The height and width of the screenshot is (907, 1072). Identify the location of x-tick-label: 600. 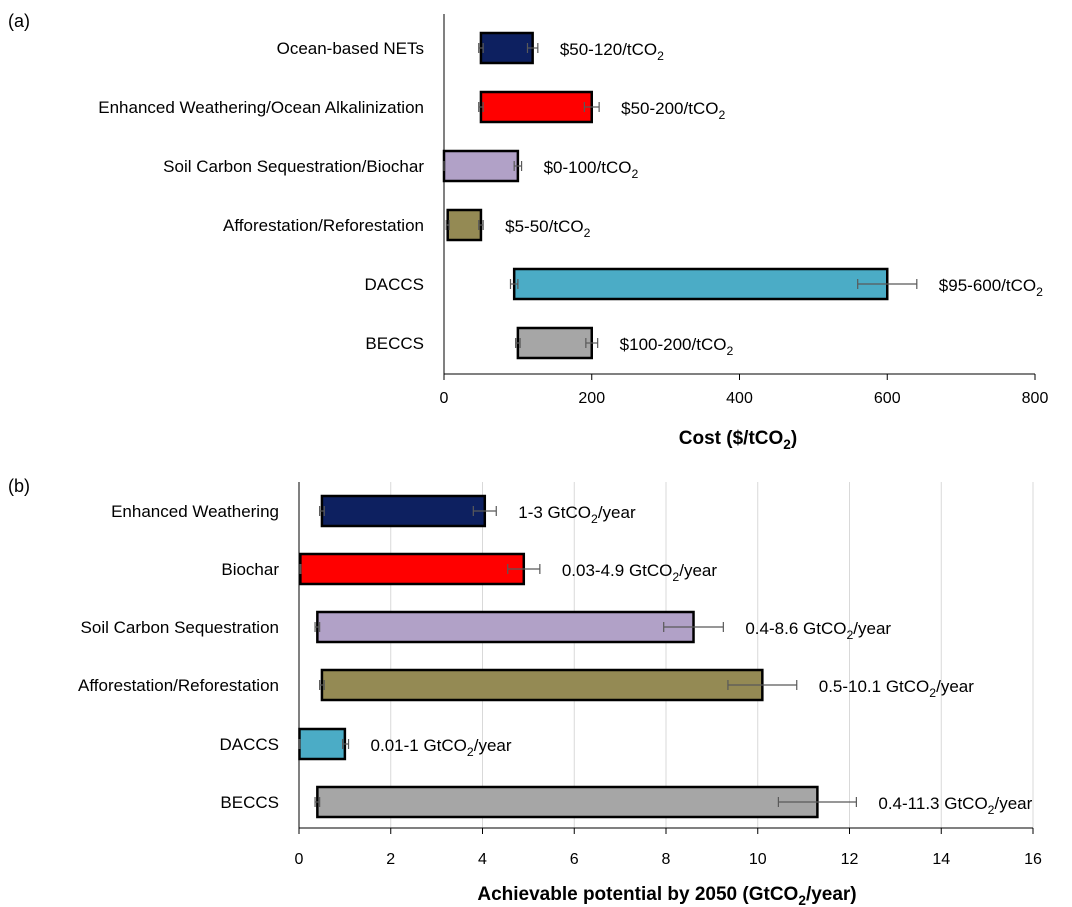
(887, 398).